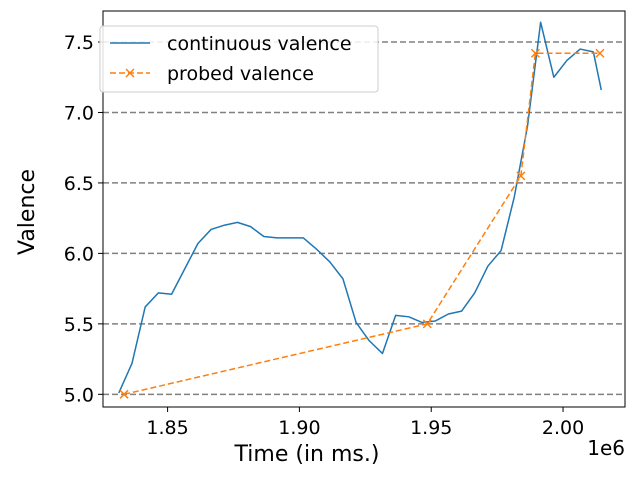 This screenshot has width=640, height=484. What do you see at coordinates (431, 428) in the screenshot?
I see `x-tick-label: 1.95` at bounding box center [431, 428].